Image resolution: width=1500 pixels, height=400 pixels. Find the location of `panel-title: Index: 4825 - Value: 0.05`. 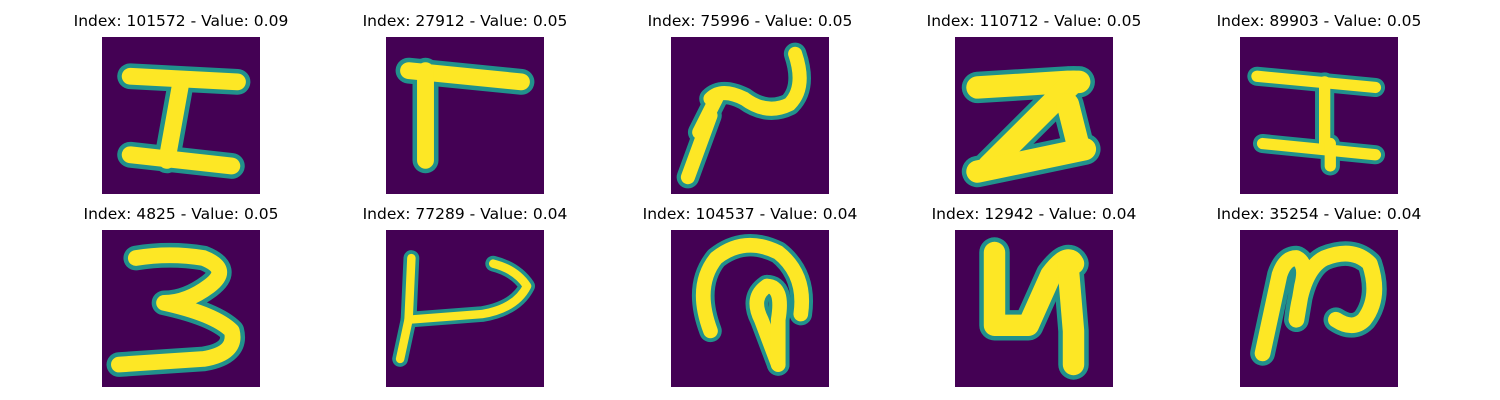

panel-title: Index: 4825 - Value: 0.05 is located at coordinates (181, 214).